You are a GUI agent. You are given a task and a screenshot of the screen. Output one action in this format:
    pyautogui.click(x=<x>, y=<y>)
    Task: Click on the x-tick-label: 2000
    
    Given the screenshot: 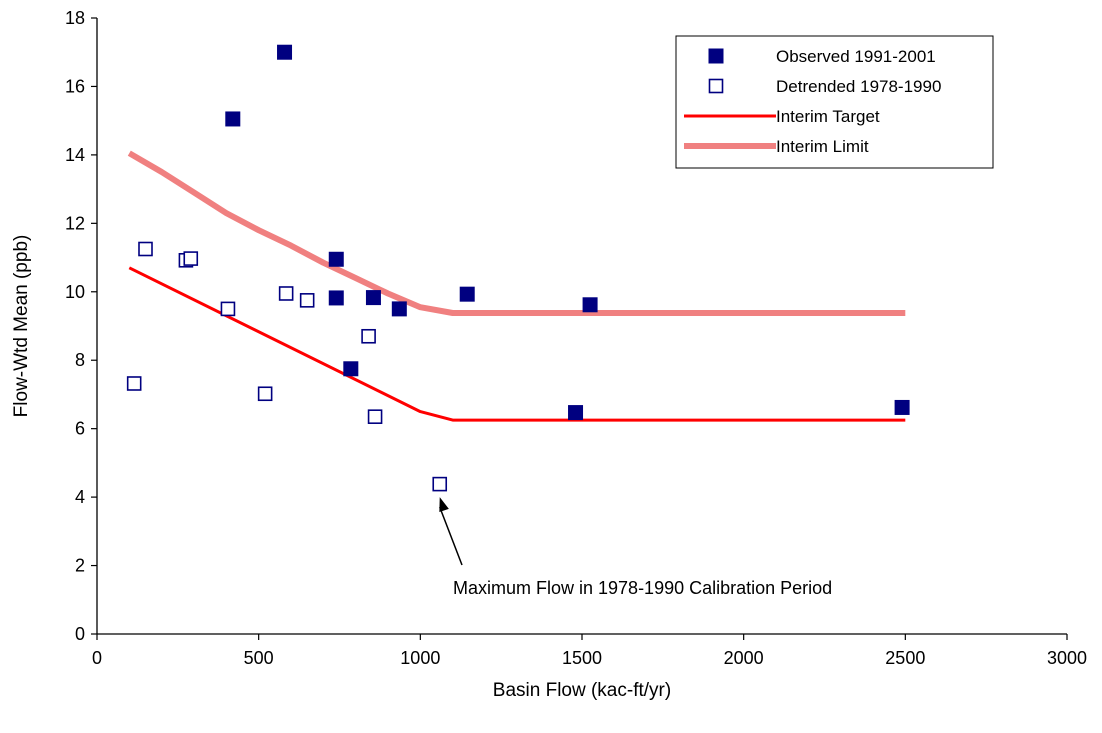 What is the action you would take?
    pyautogui.click(x=744, y=658)
    